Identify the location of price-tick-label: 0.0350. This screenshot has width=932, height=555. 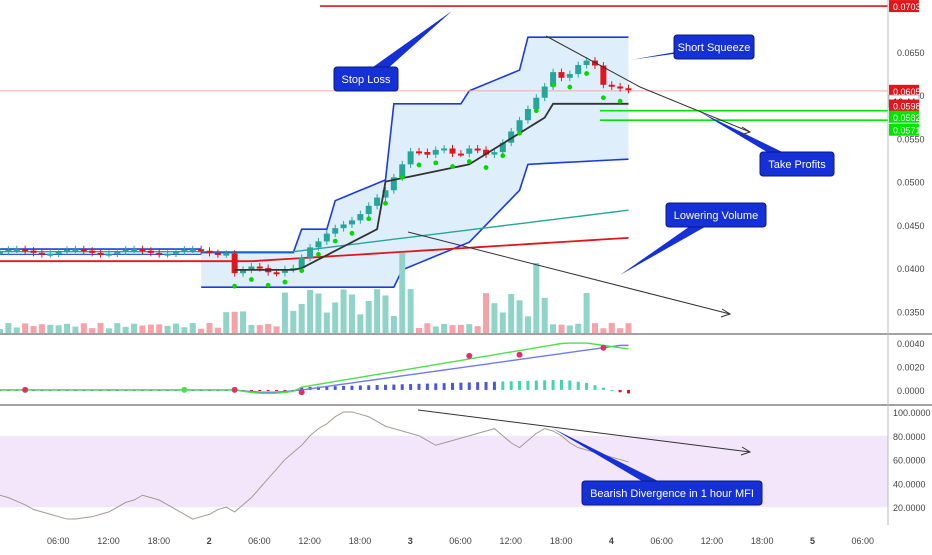
(911, 312).